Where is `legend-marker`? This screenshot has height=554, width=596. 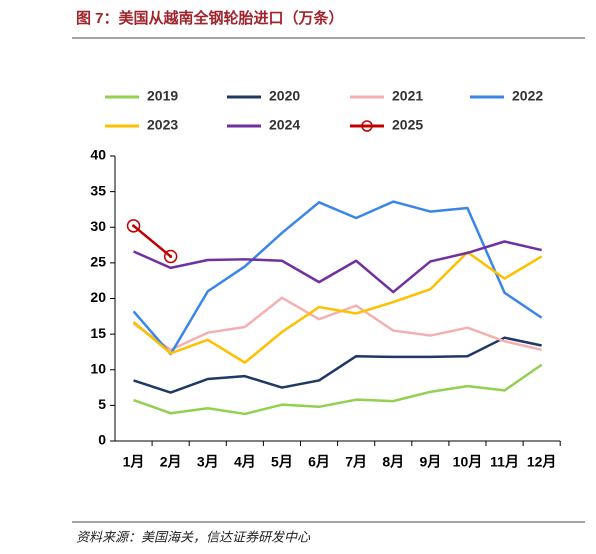
legend-marker is located at coordinates (367, 126).